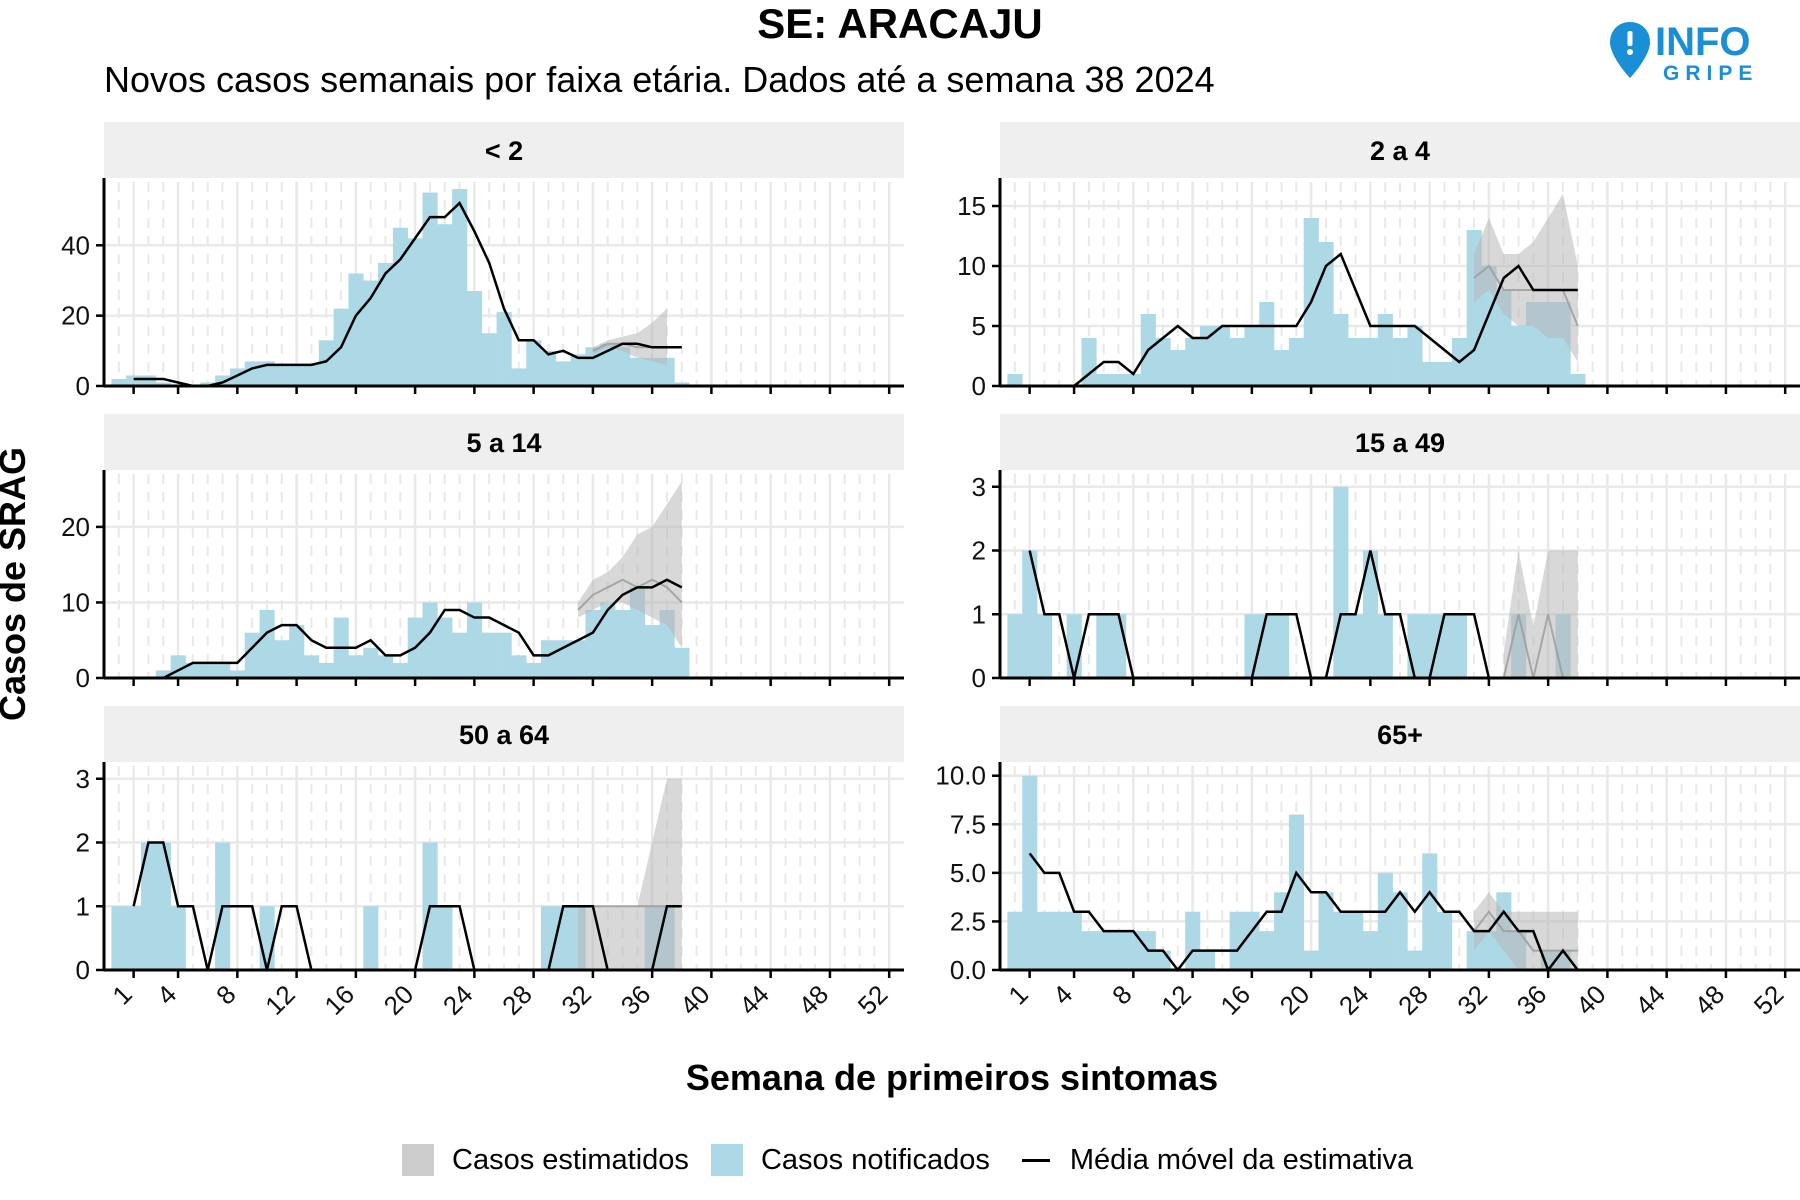  I want to click on y-tick-label: 0.0, so click(968, 970).